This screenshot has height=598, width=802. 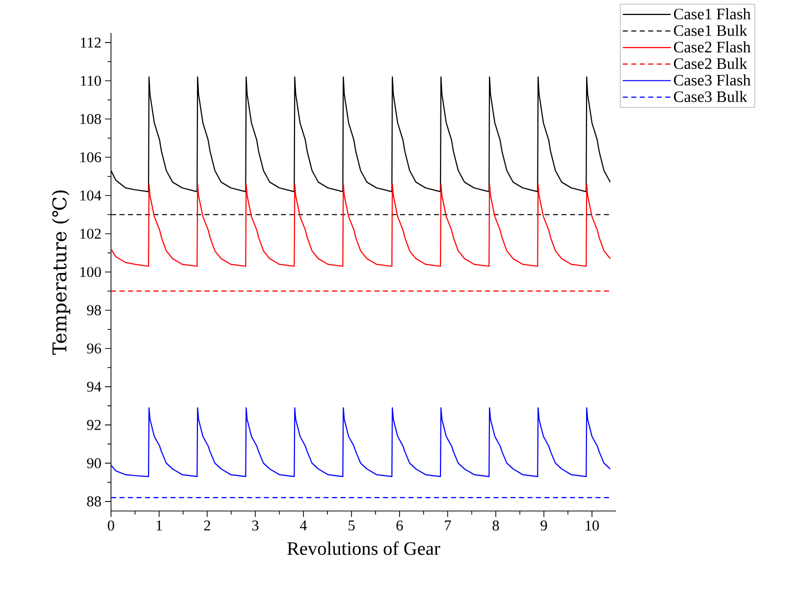 I want to click on legend-label: Case1 Flash, so click(x=712, y=14).